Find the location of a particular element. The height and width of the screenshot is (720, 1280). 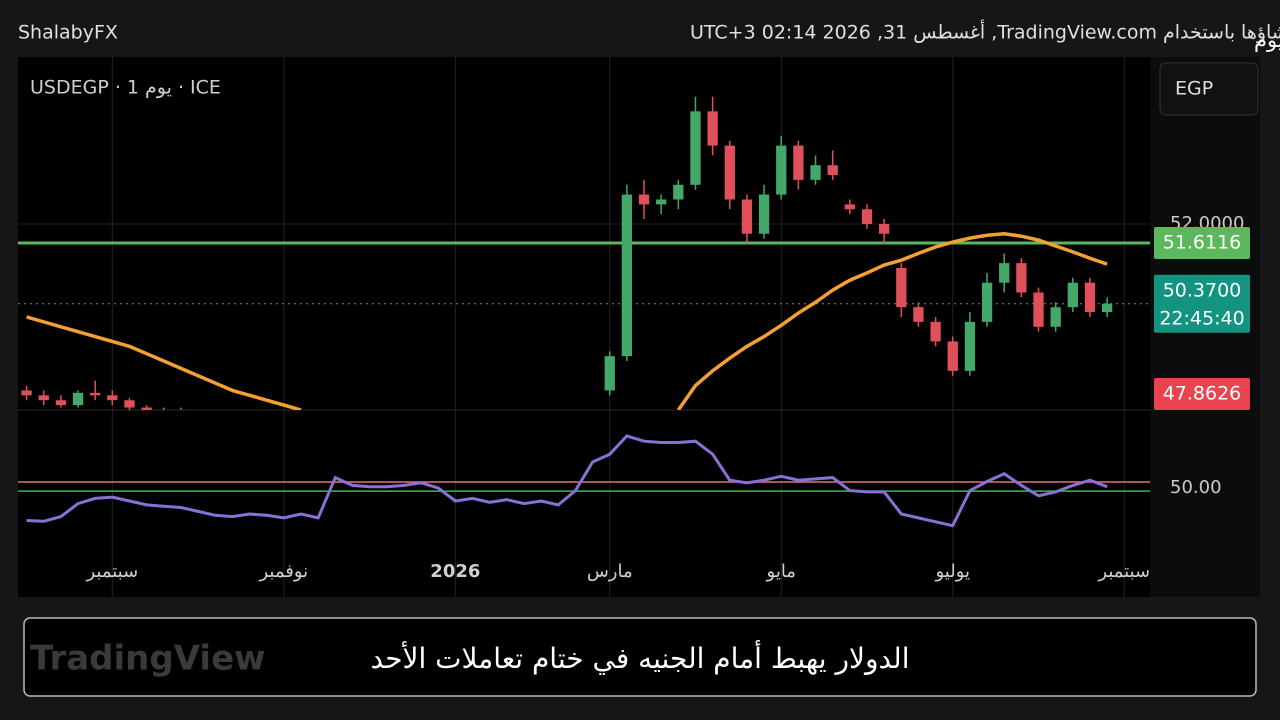

currency-button is located at coordinates (1209, 89).